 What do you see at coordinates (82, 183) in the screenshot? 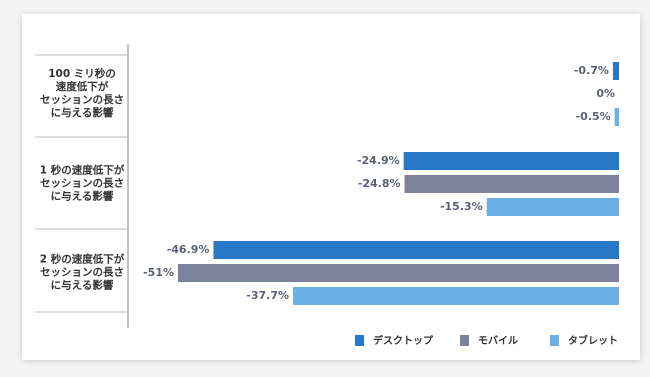
I see `category-label: 1 秒の速度低下が セッションの長さ に与える影響` at bounding box center [82, 183].